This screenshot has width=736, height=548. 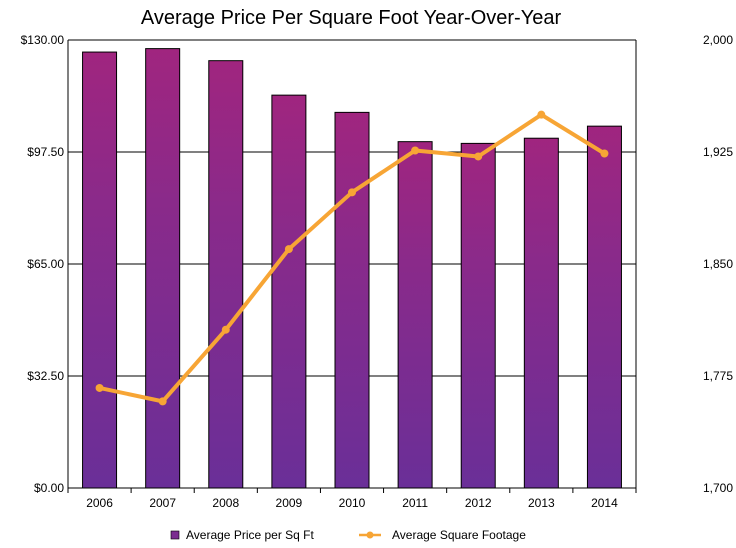 What do you see at coordinates (415, 503) in the screenshot?
I see `x-tick-label: 2011` at bounding box center [415, 503].